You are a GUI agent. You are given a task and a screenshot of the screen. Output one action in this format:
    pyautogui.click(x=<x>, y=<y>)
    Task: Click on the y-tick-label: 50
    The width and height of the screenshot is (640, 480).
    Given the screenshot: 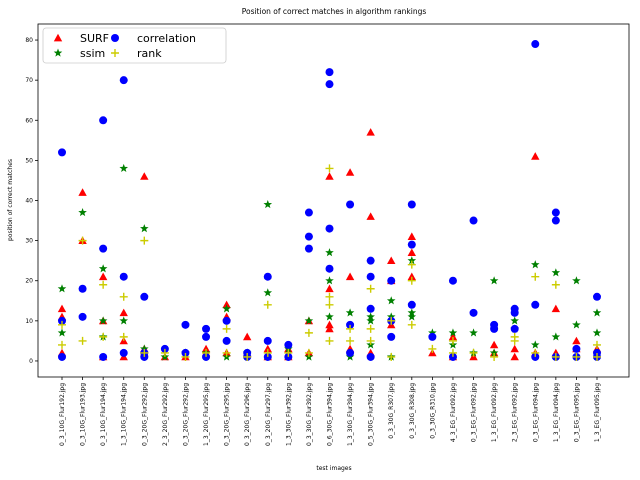 What is the action you would take?
    pyautogui.click(x=29, y=160)
    